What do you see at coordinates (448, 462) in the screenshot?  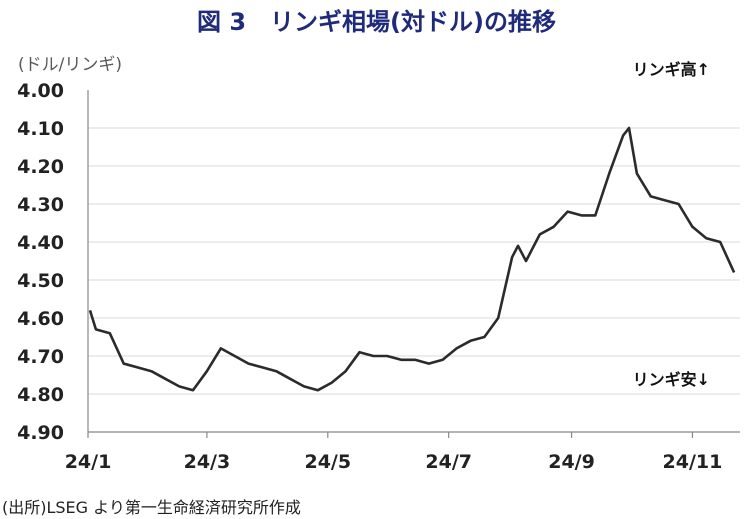 I see `x-tick-label: 24/7` at bounding box center [448, 462].